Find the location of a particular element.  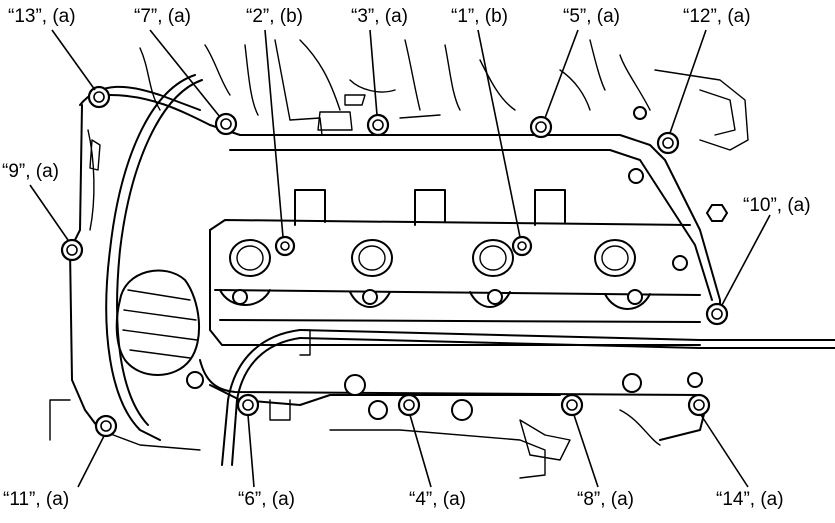

bolt-1-icon is located at coordinates (522, 246).